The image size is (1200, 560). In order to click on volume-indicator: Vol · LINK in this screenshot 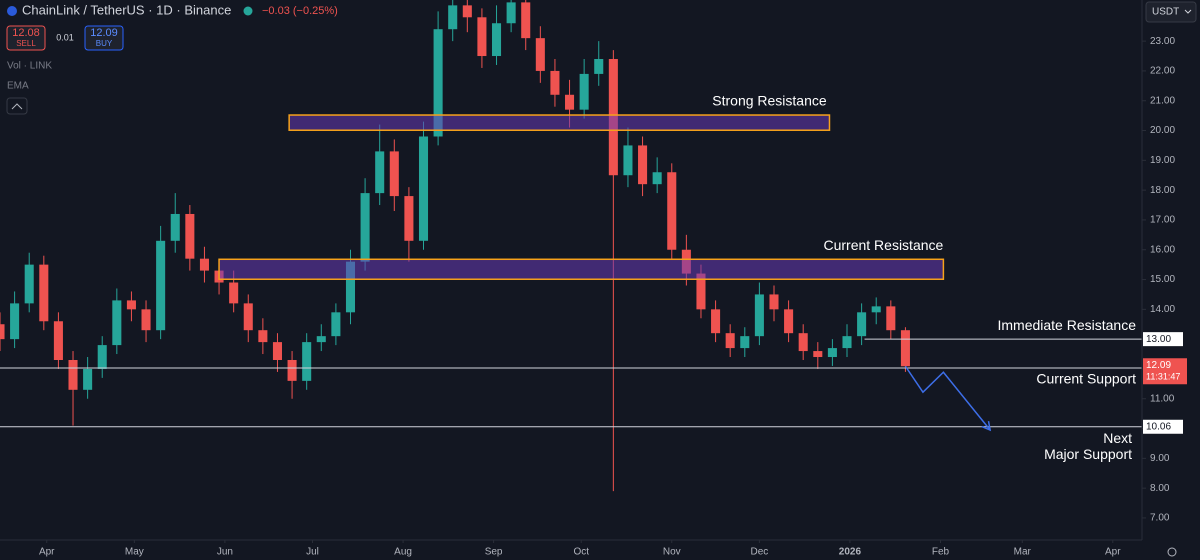, I will do `click(29, 66)`.